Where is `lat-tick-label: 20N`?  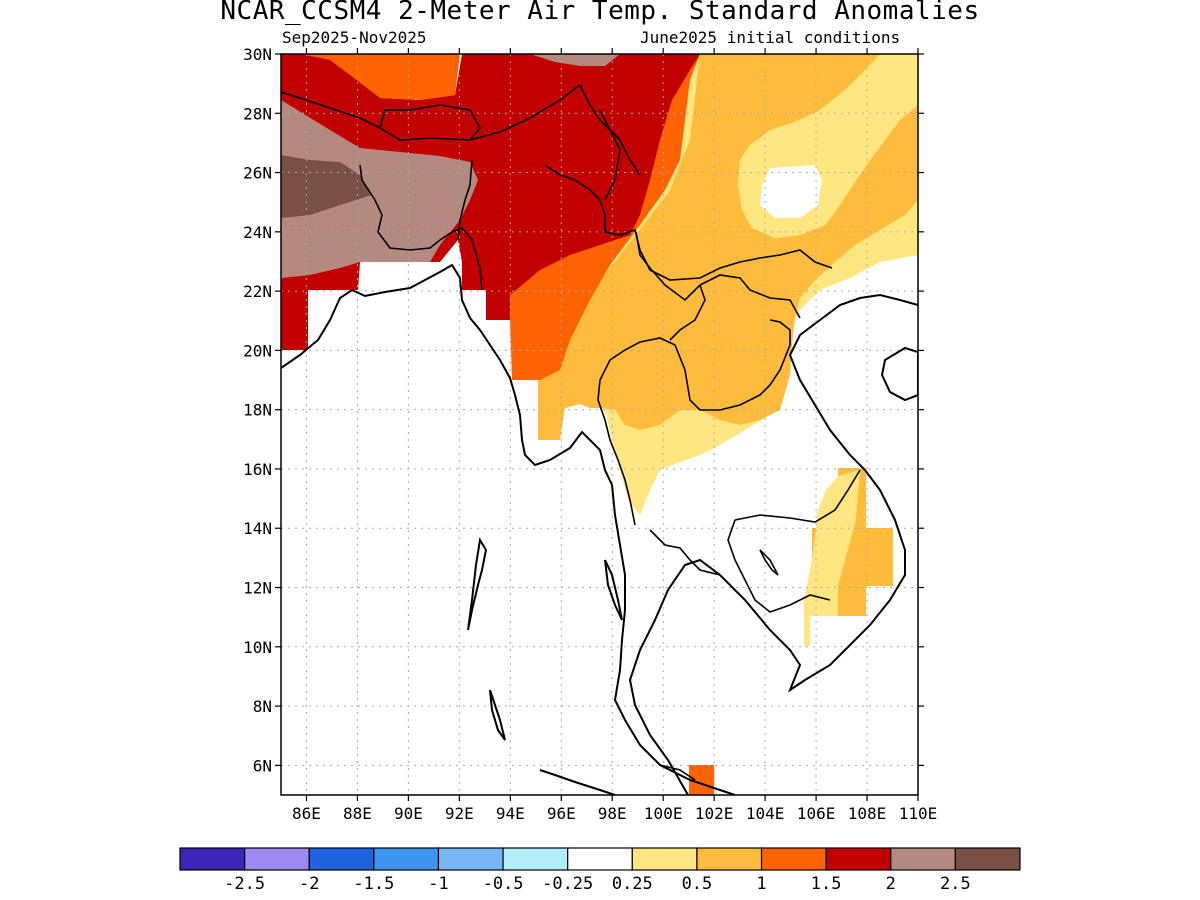
lat-tick-label: 20N is located at coordinates (257, 350).